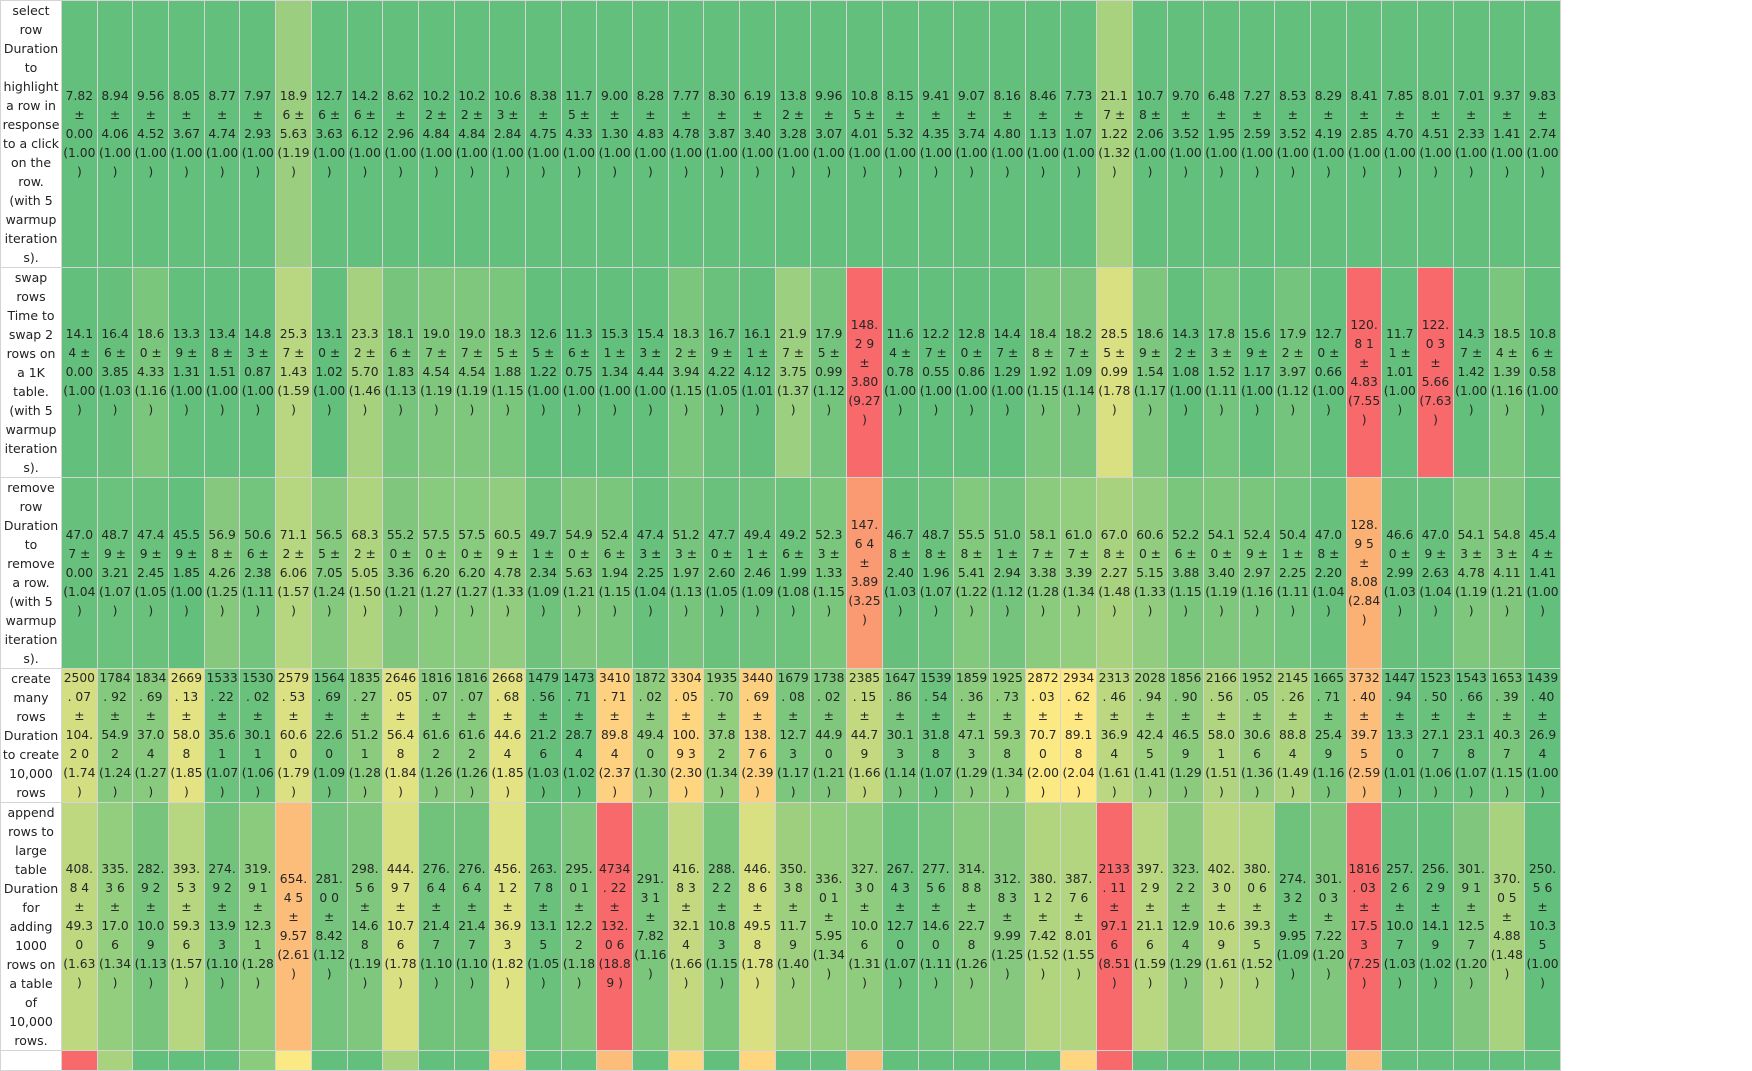  What do you see at coordinates (150, 601) in the screenshot?
I see `slowdown-factor: (1.05)` at bounding box center [150, 601].